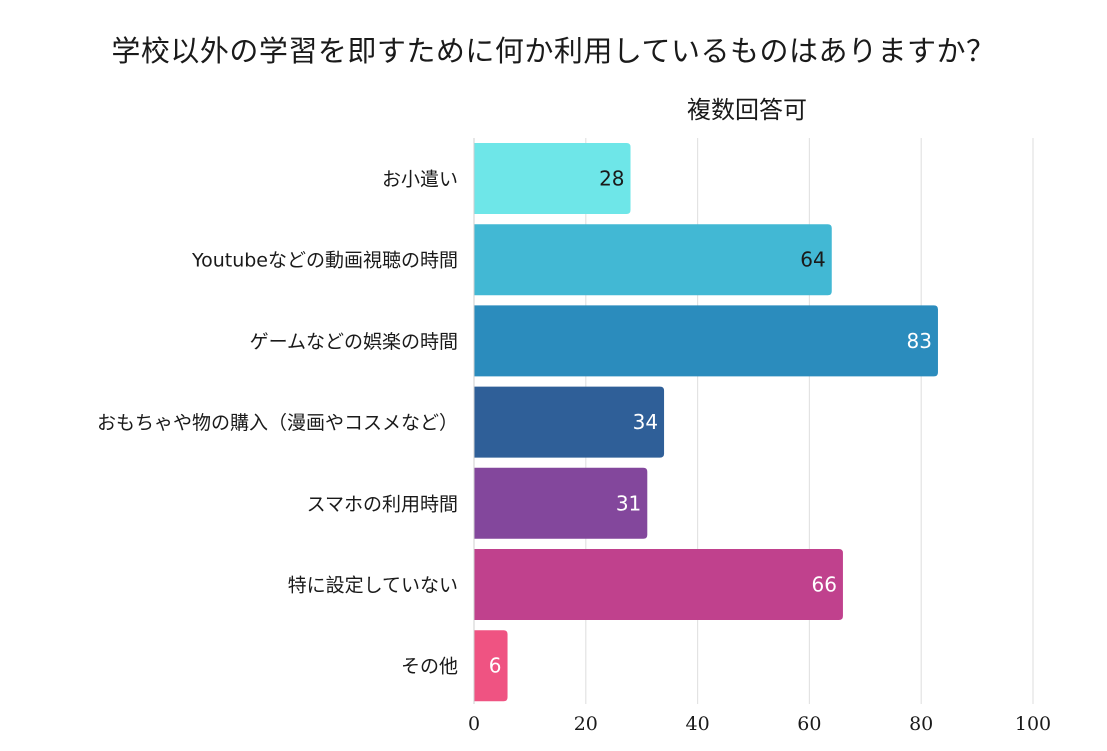 The image size is (1107, 751). What do you see at coordinates (812, 260) in the screenshot?
I see `bar-value-label-1: 64` at bounding box center [812, 260].